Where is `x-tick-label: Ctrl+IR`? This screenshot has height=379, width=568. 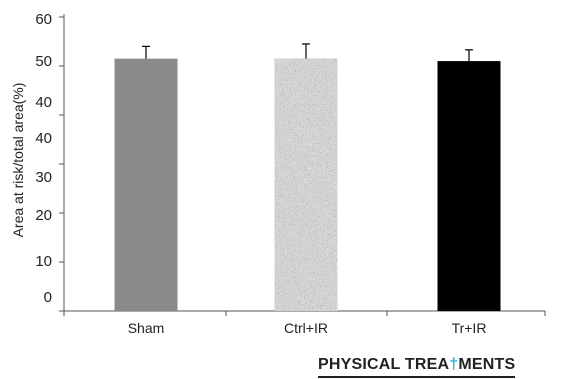 x-tick-label: Ctrl+IR is located at coordinates (306, 328).